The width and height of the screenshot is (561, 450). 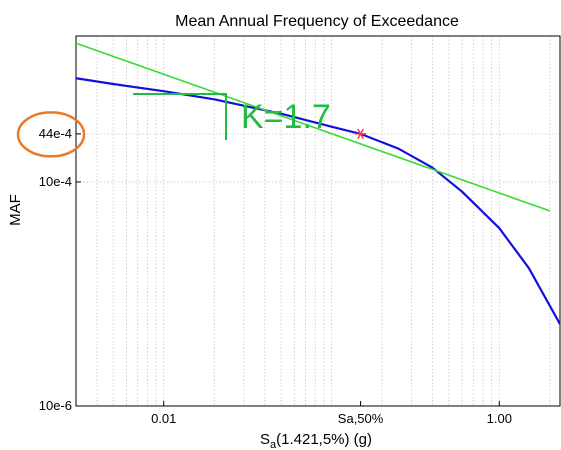 I want to click on y-tick-label: 44e-4, so click(x=55, y=133).